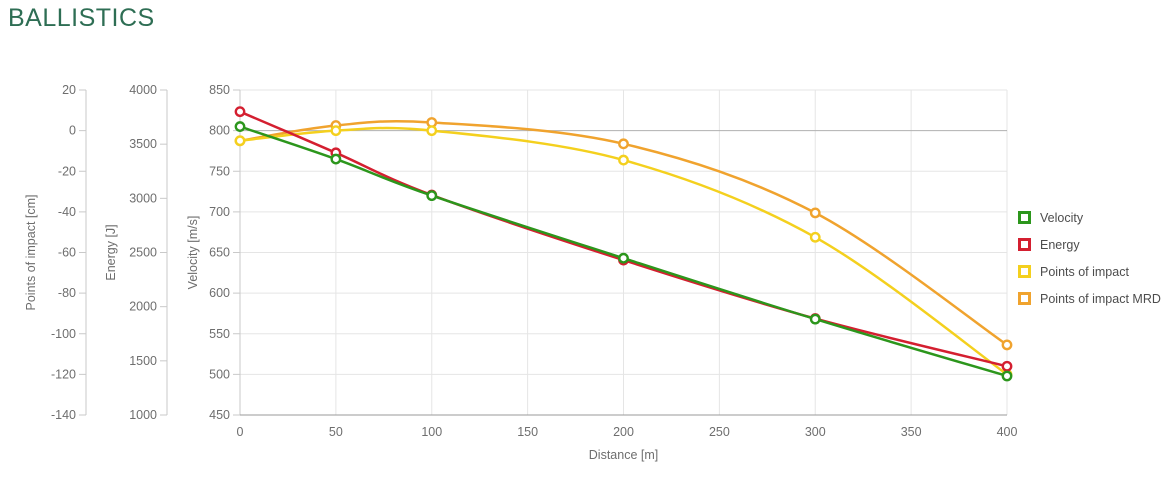 The image size is (1168, 477). I want to click on tick-label: -140, so click(63, 415).